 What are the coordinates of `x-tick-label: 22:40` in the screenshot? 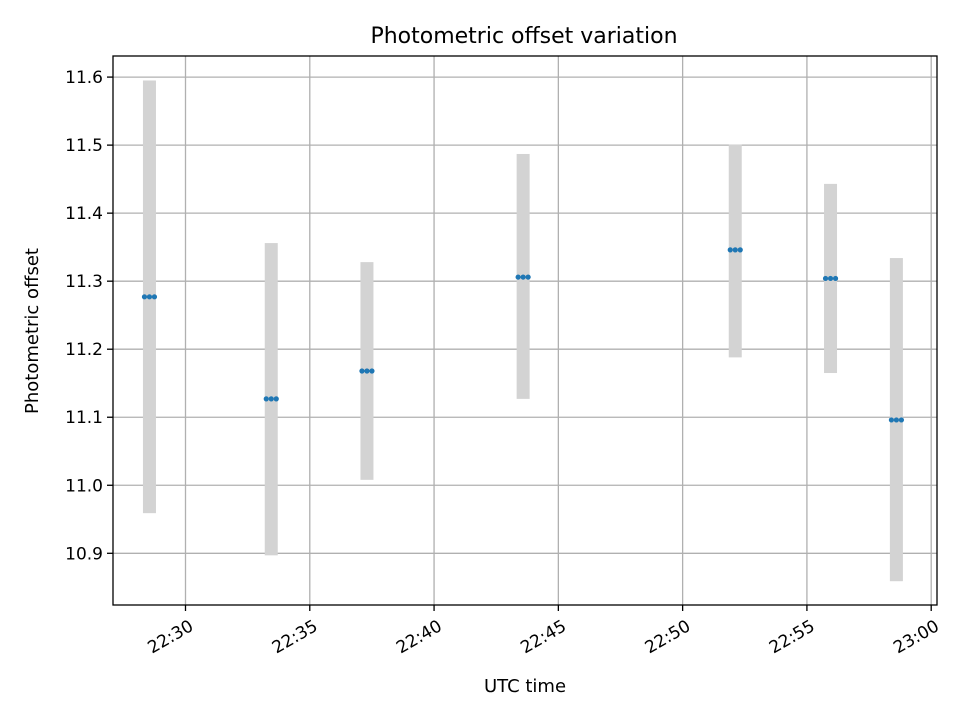 It's located at (419, 637).